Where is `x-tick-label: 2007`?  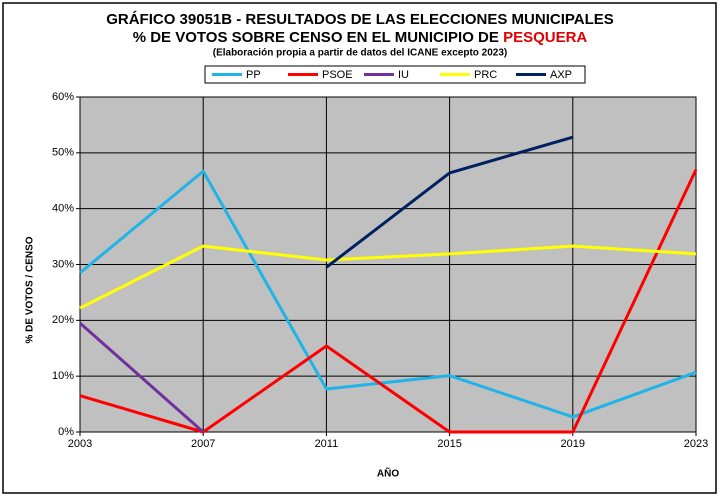
x-tick-label: 2007 is located at coordinates (203, 444).